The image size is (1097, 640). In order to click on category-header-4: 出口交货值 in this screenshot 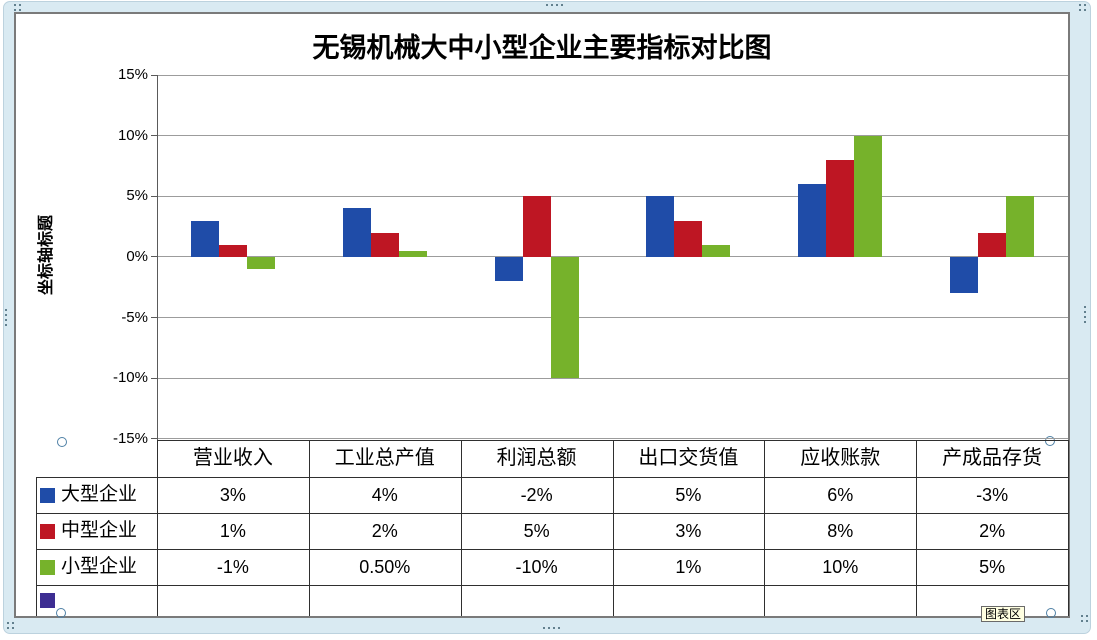, I will do `click(688, 458)`.